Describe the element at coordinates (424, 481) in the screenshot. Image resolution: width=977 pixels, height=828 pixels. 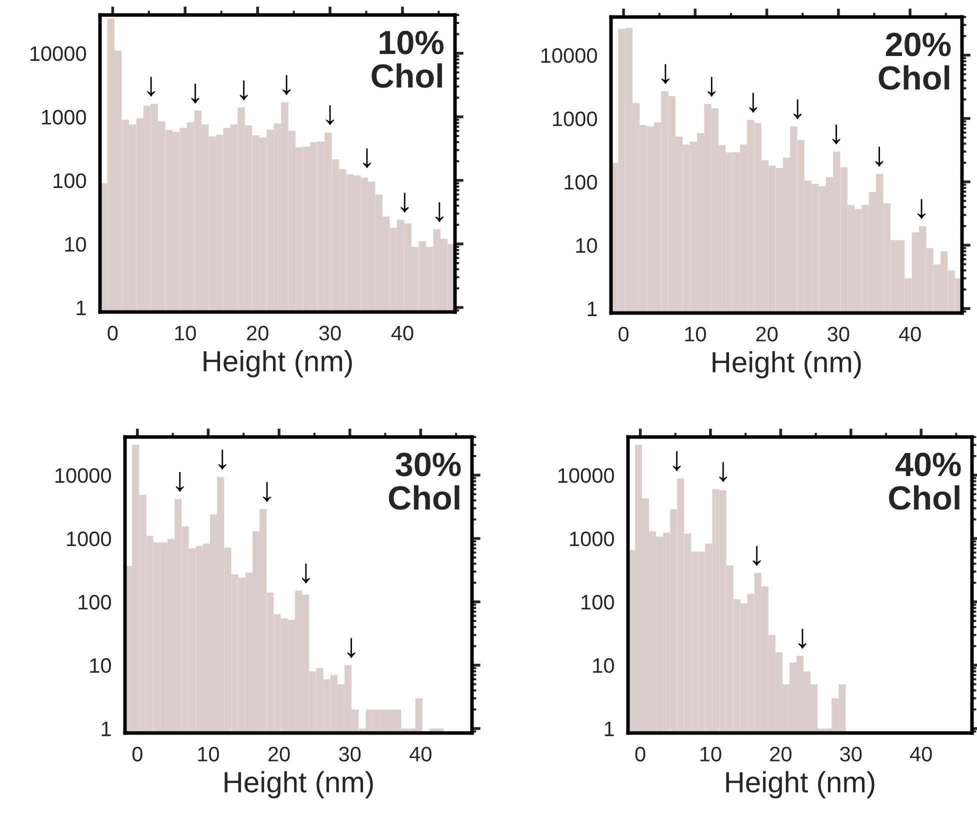
I see `annotation: 30% Chol` at that location.